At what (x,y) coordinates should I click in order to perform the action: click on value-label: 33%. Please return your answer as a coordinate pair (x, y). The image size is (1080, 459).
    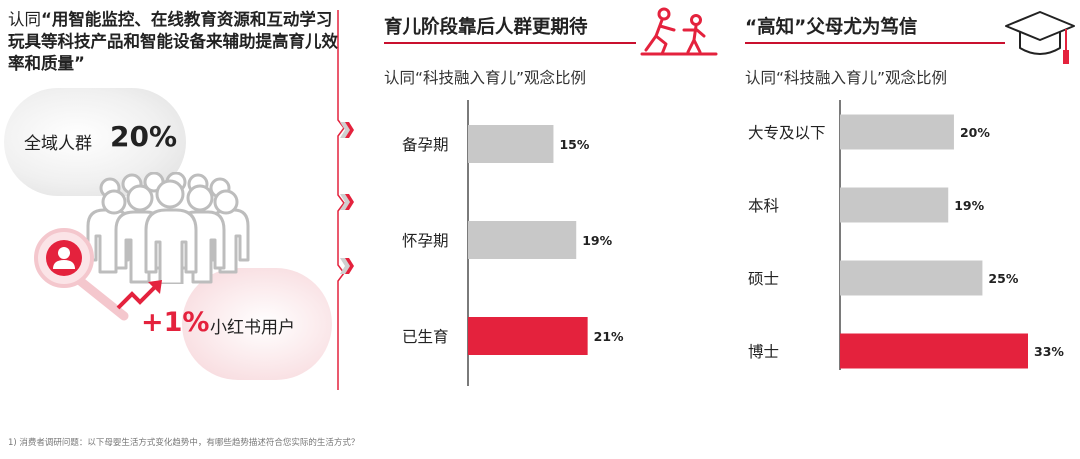
    Looking at the image, I should click on (1049, 351).